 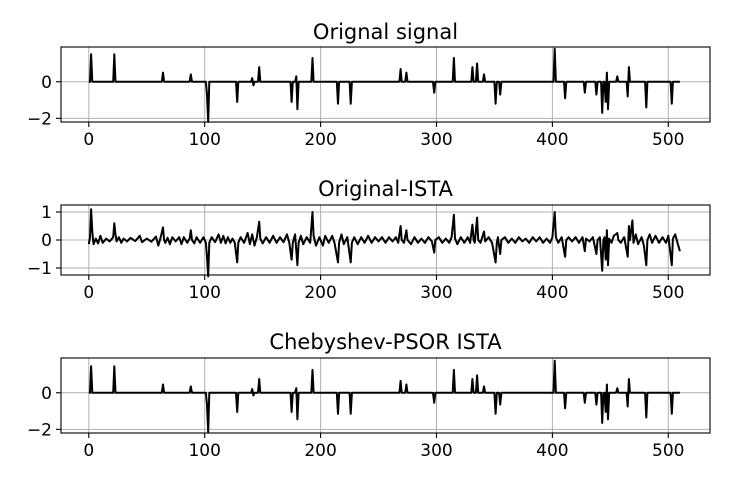 I want to click on subplot-title: Orignal signal, so click(x=385, y=32).